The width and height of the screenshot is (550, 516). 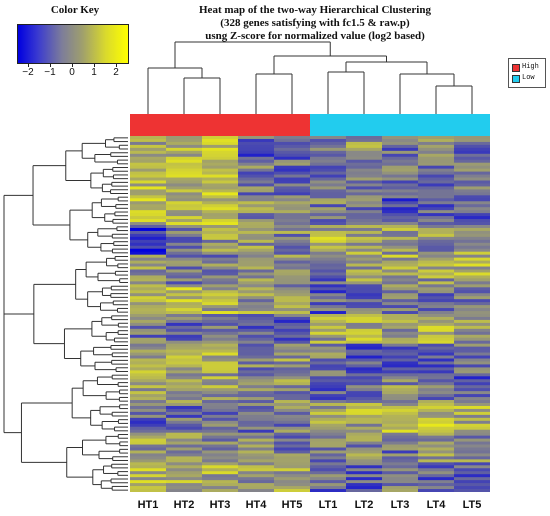 What do you see at coordinates (292, 505) in the screenshot?
I see `column-label: HT5` at bounding box center [292, 505].